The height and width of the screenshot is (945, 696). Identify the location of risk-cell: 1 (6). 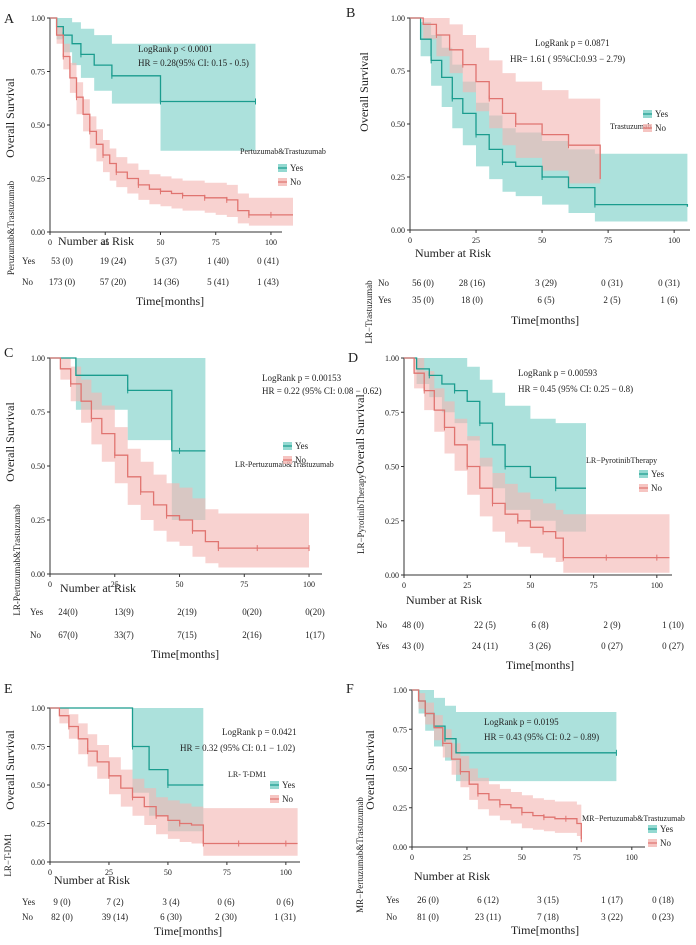
(668, 300).